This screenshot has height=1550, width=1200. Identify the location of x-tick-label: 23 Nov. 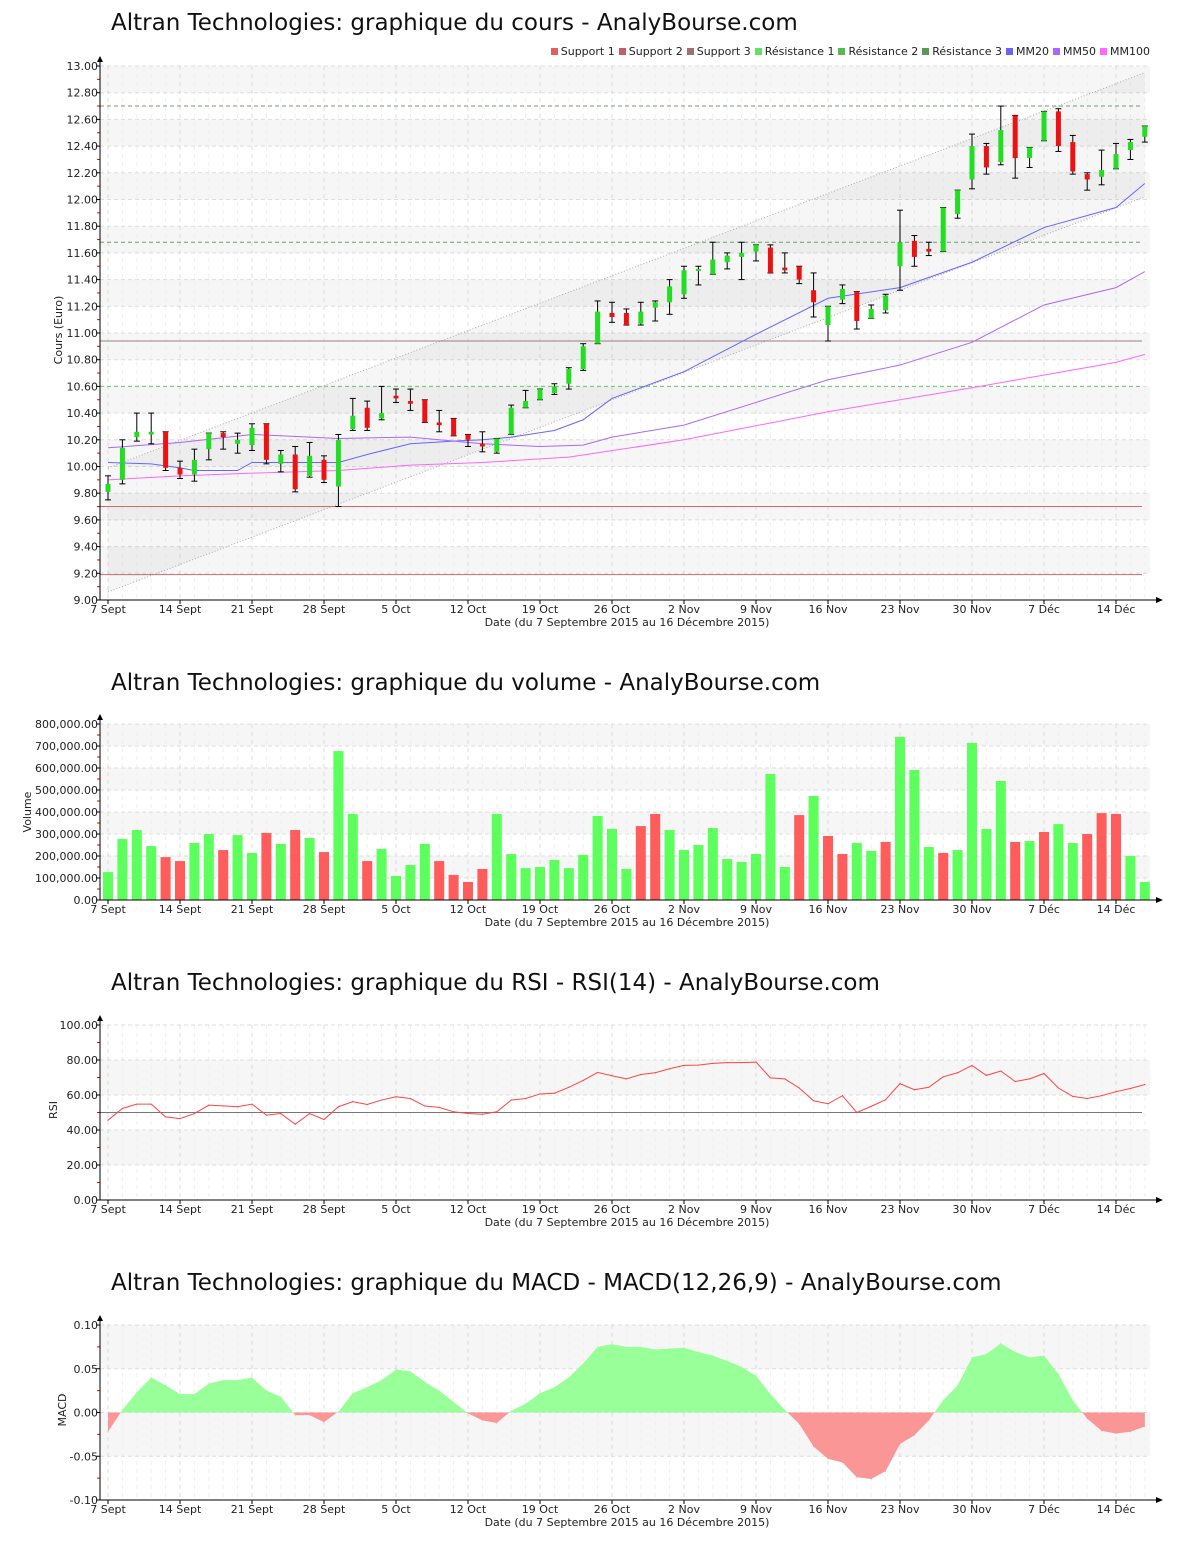
(900, 1509).